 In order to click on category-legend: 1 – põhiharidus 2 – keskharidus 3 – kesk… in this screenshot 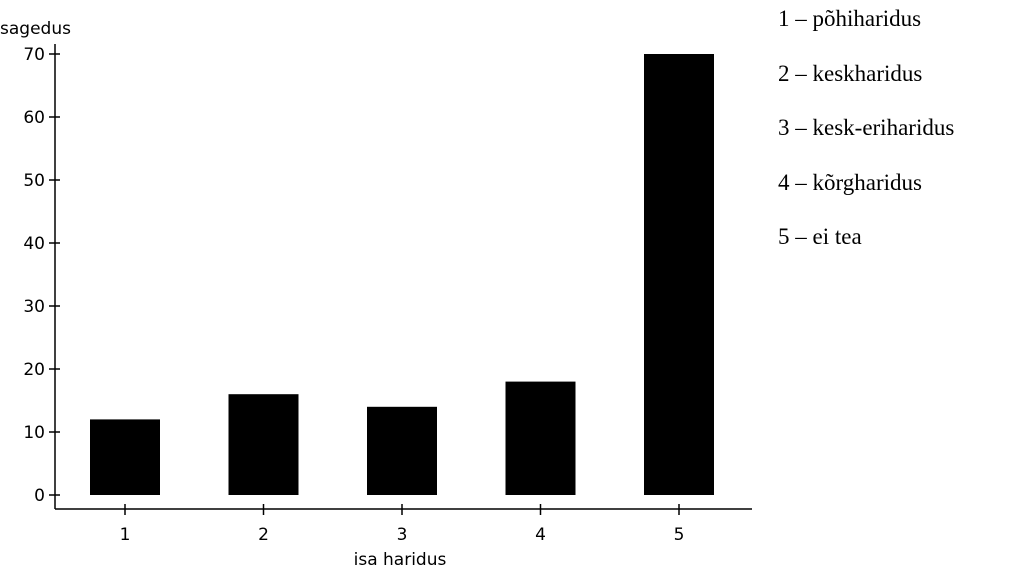, I will do `click(866, 140)`.